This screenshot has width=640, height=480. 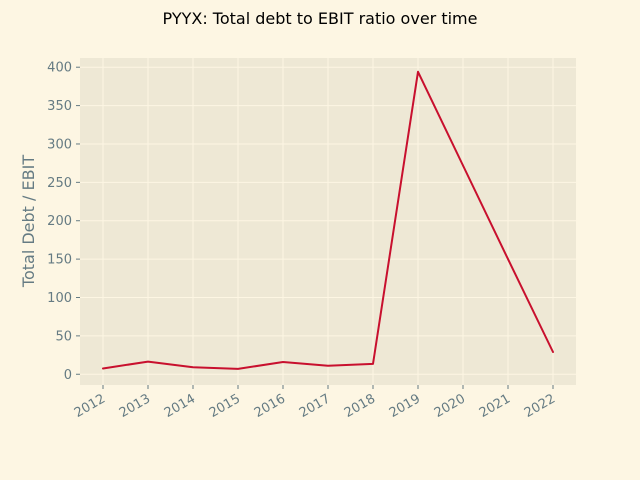 What do you see at coordinates (135, 406) in the screenshot?
I see `x-tick-label: 2013` at bounding box center [135, 406].